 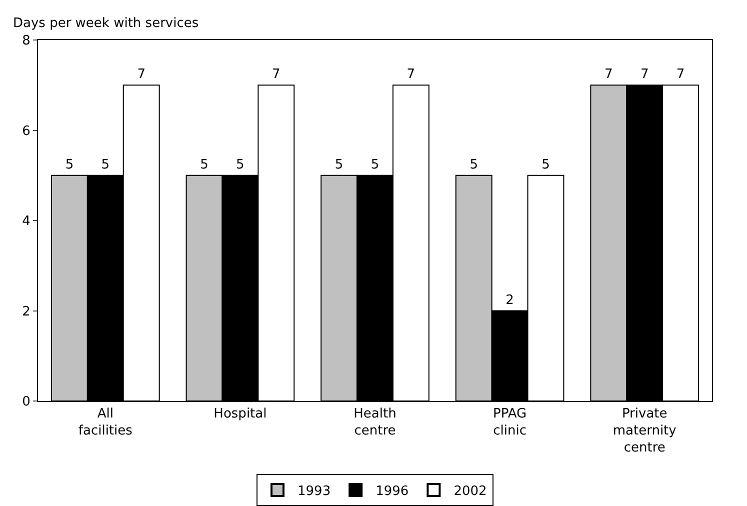 I want to click on y-tick-label: 8, so click(x=26, y=41).